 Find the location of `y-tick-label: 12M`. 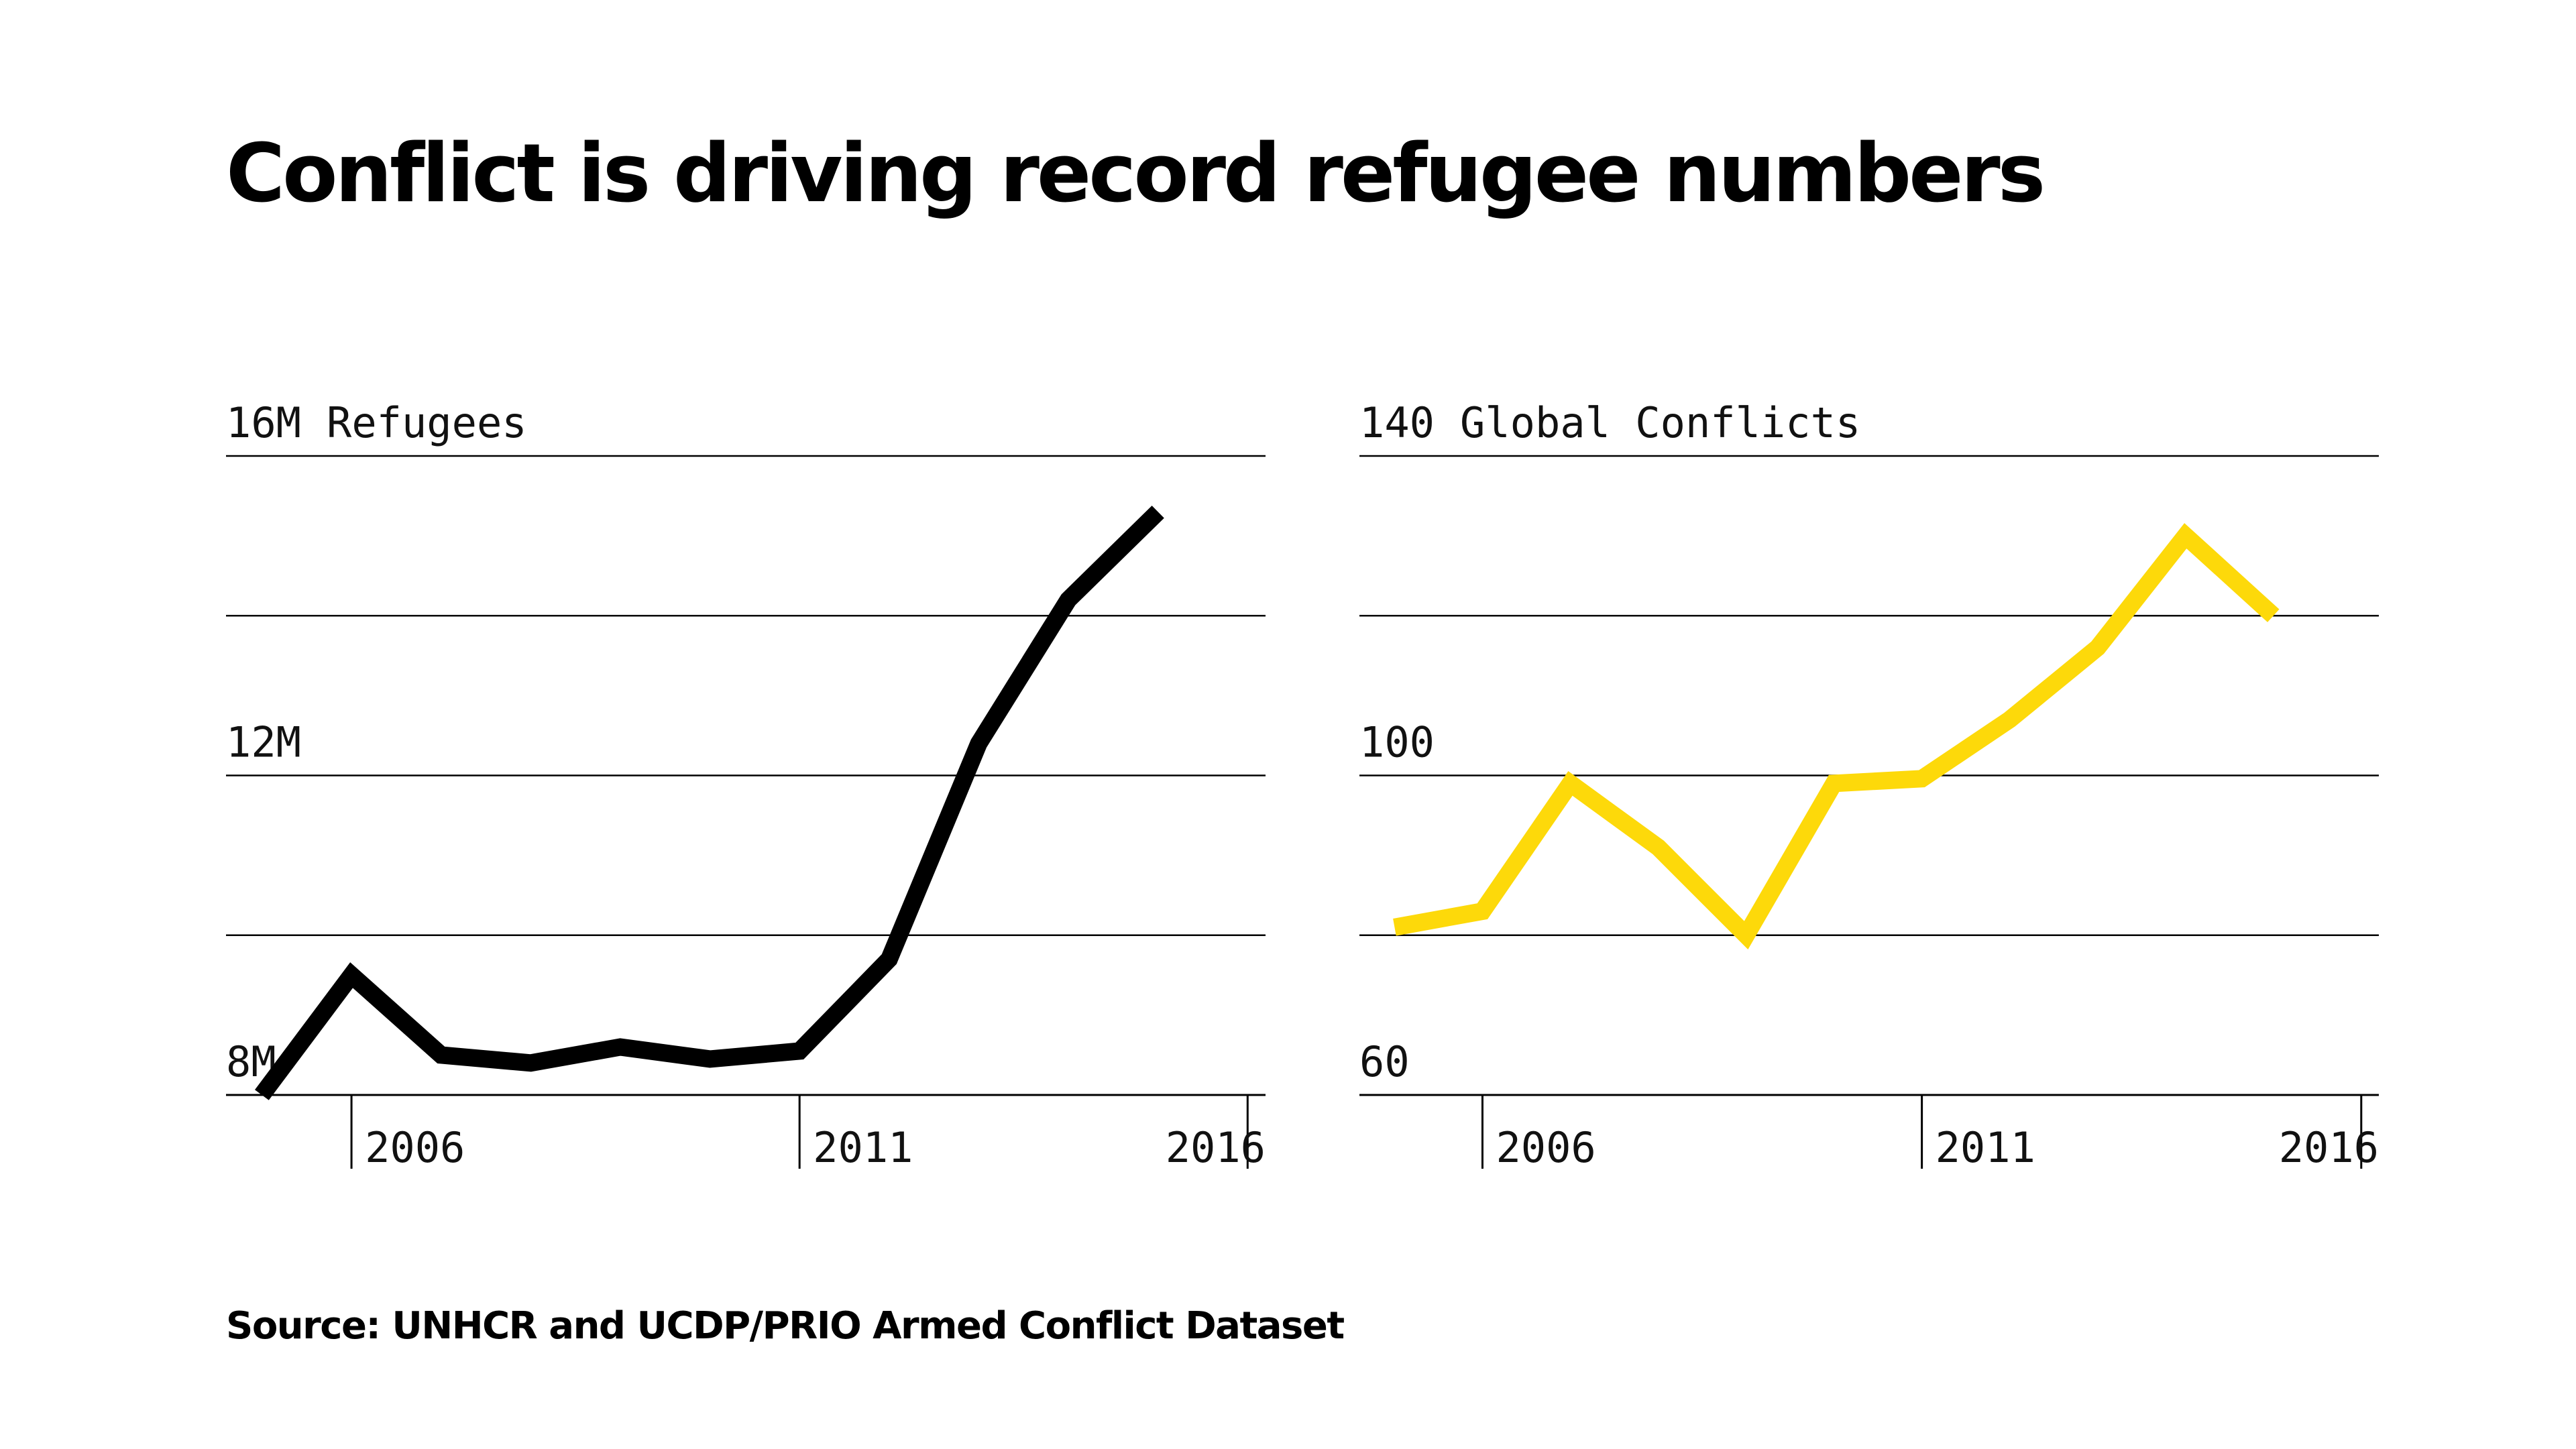

y-tick-label: 12M is located at coordinates (263, 743).